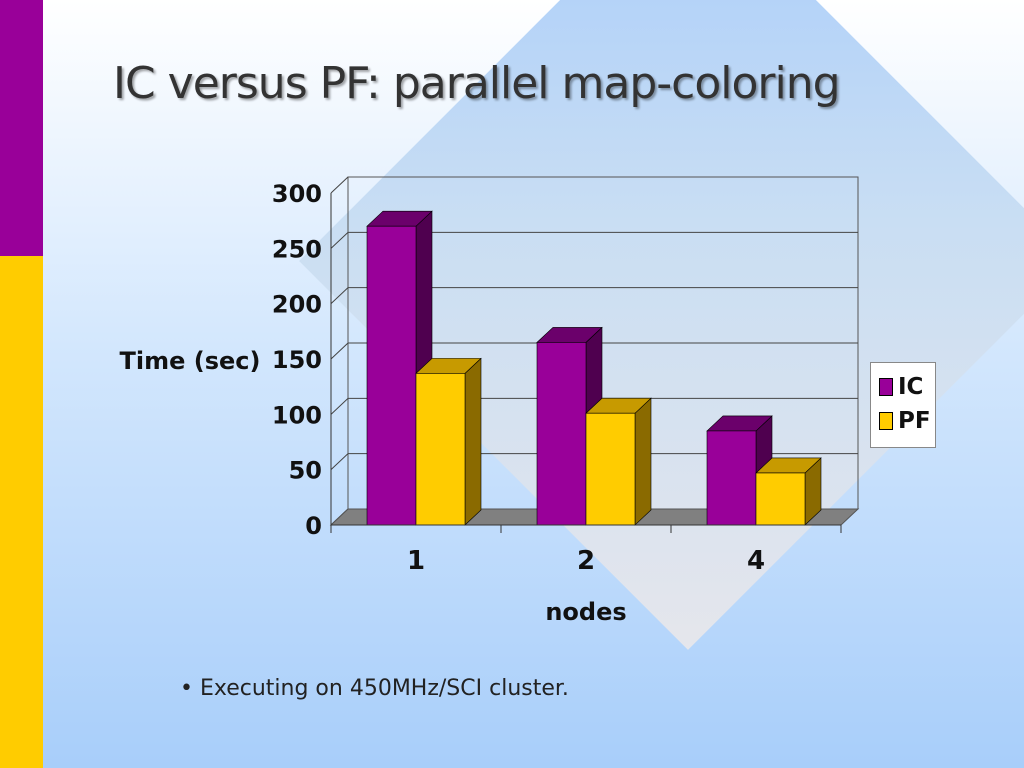  Describe the element at coordinates (585, 612) in the screenshot. I see `x-axis-label: nodes` at that location.